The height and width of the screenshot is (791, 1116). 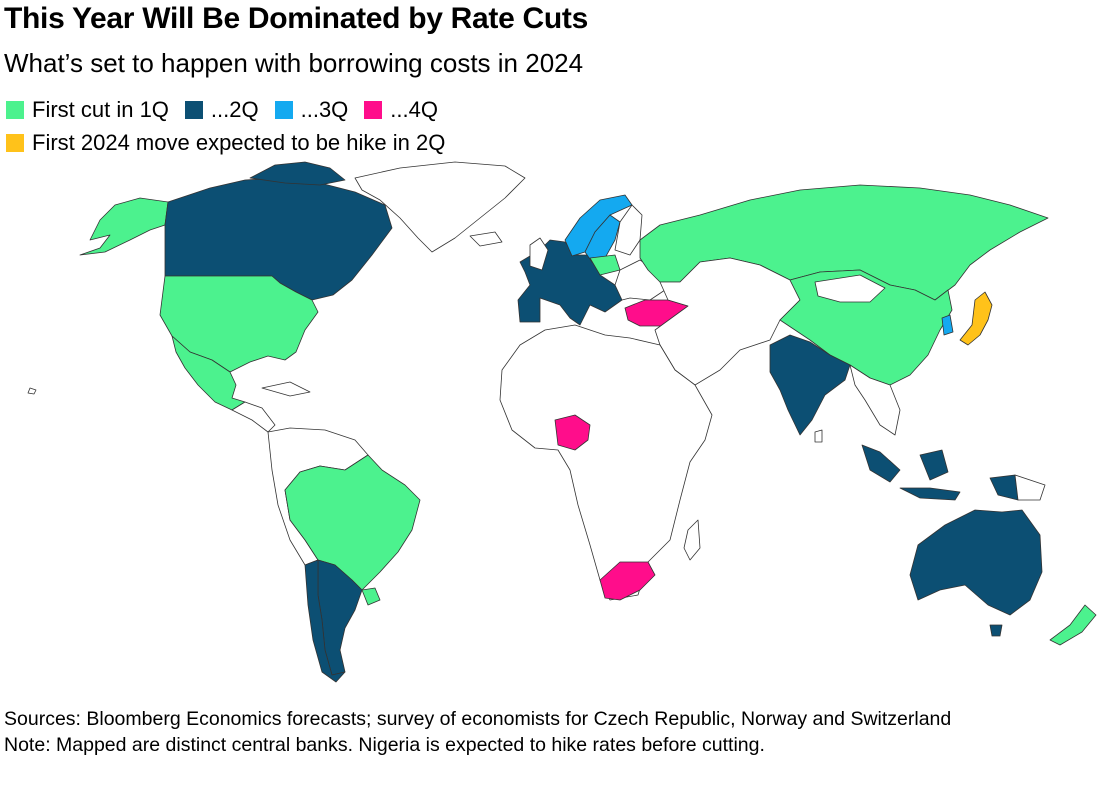 I want to click on legend-item-q4: ...4Q, so click(x=401, y=110).